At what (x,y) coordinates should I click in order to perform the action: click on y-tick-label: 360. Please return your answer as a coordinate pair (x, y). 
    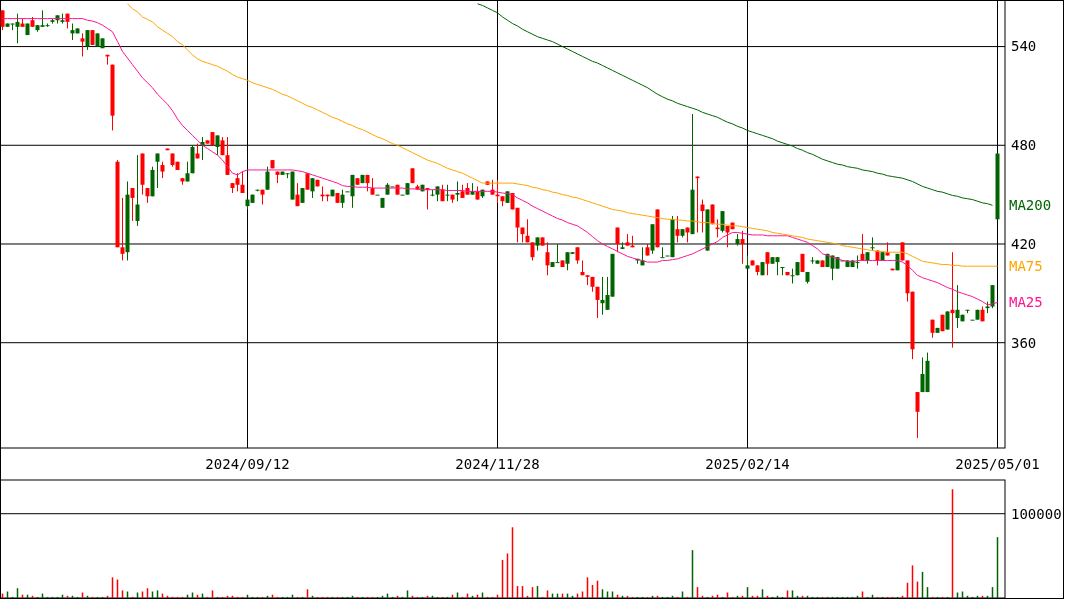
    Looking at the image, I should click on (1024, 342).